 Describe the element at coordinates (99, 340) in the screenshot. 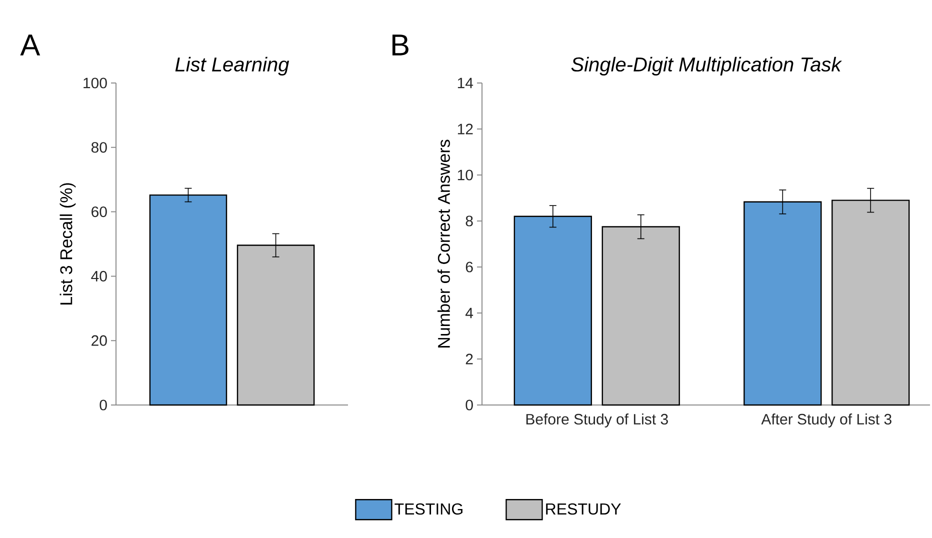

I see `y-tick-label: 20` at that location.